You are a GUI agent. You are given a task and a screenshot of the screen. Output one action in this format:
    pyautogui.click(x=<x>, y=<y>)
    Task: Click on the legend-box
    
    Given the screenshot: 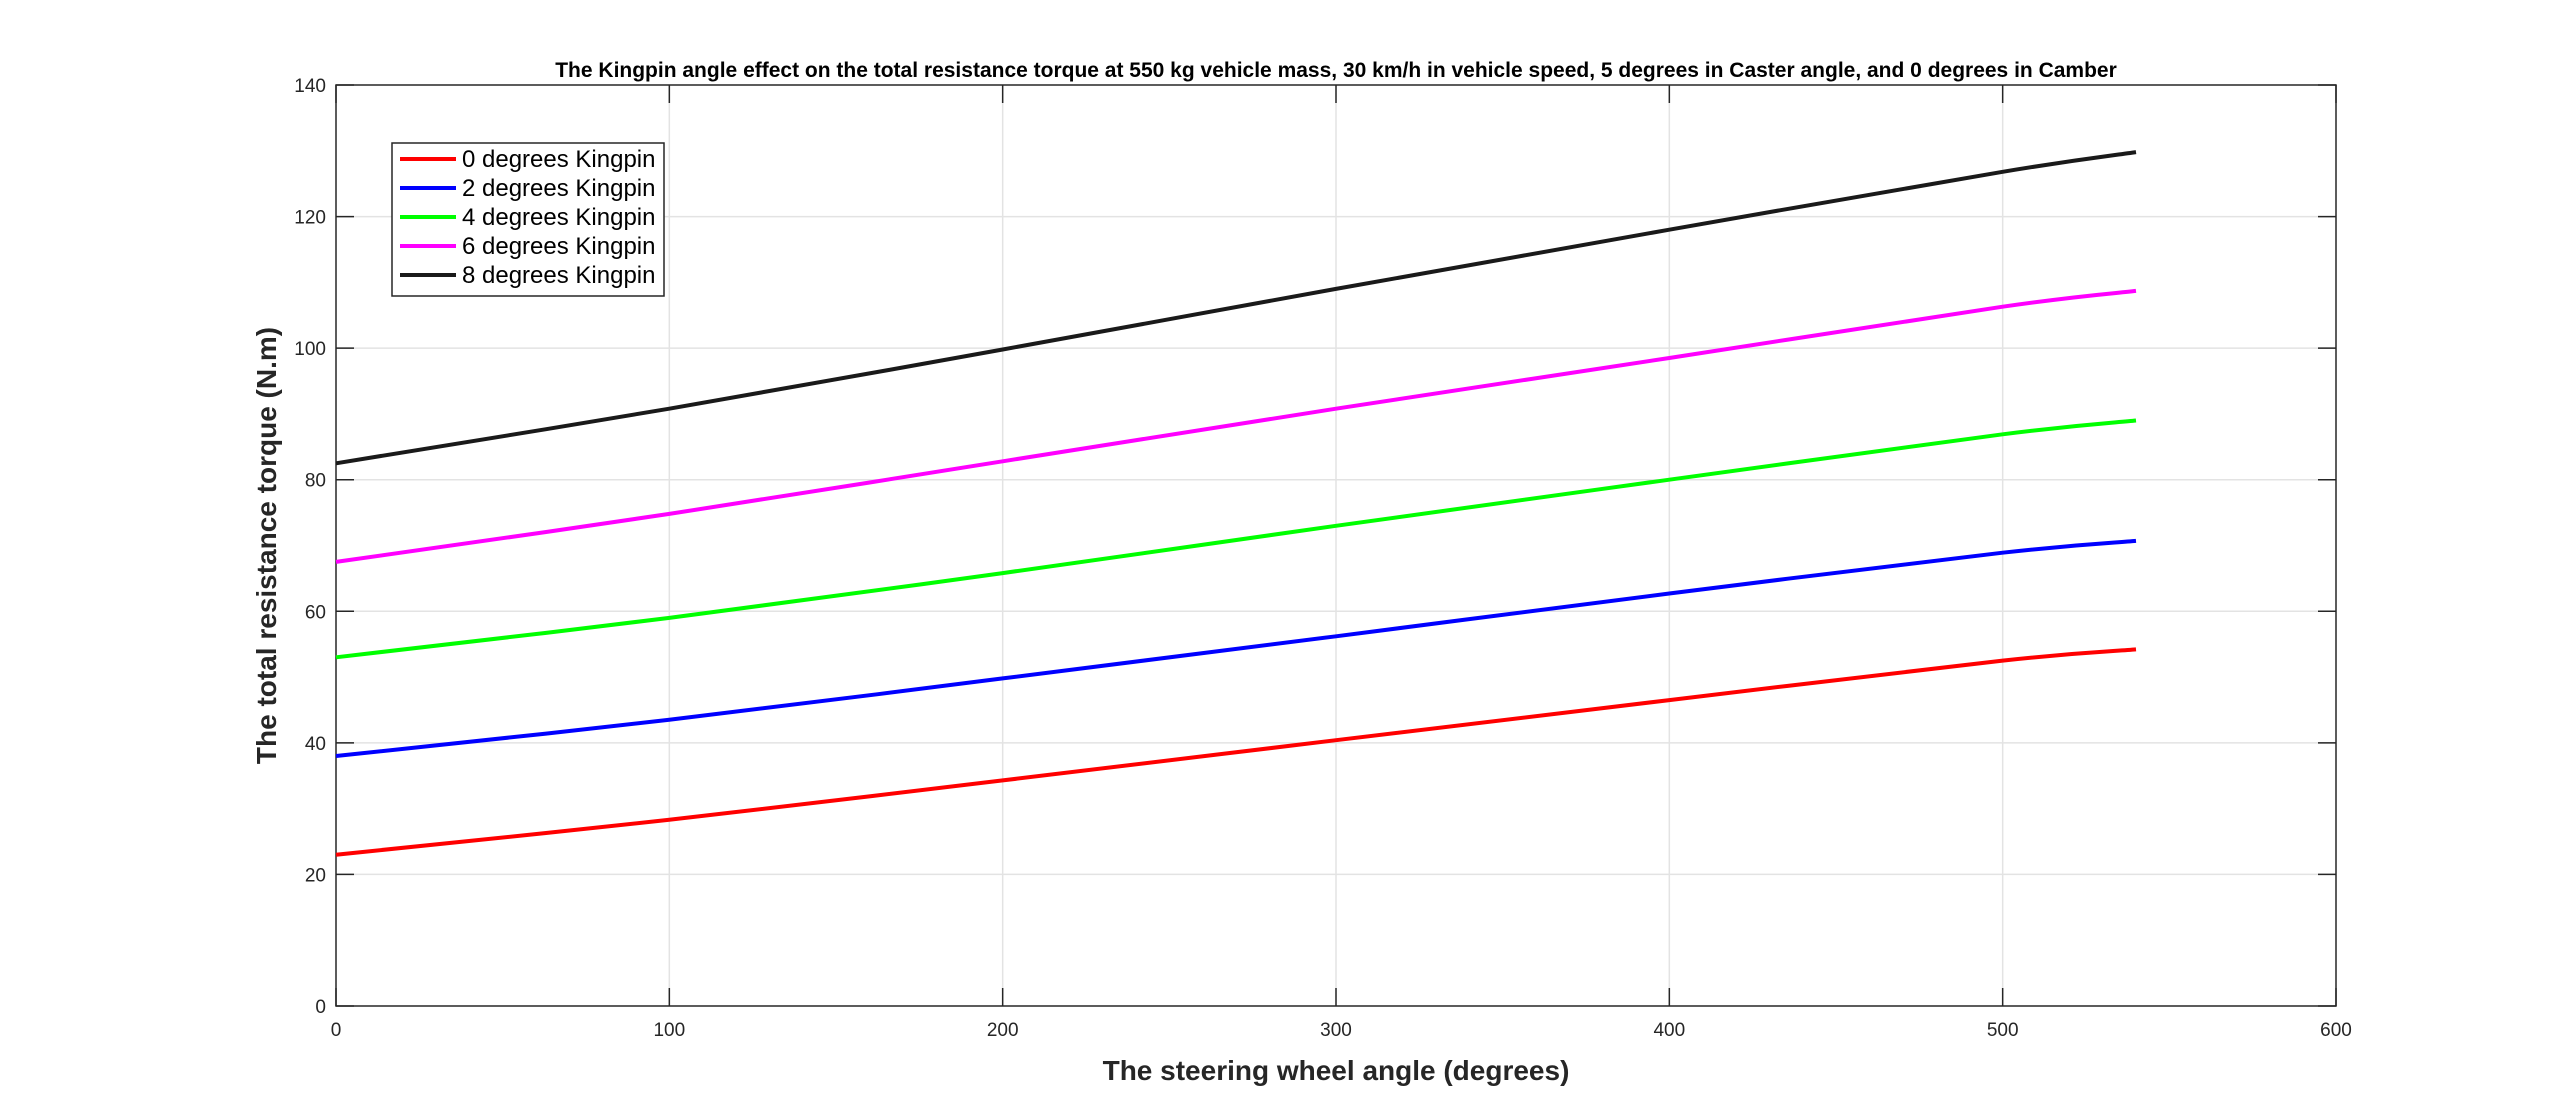 What is the action you would take?
    pyautogui.click(x=528, y=219)
    